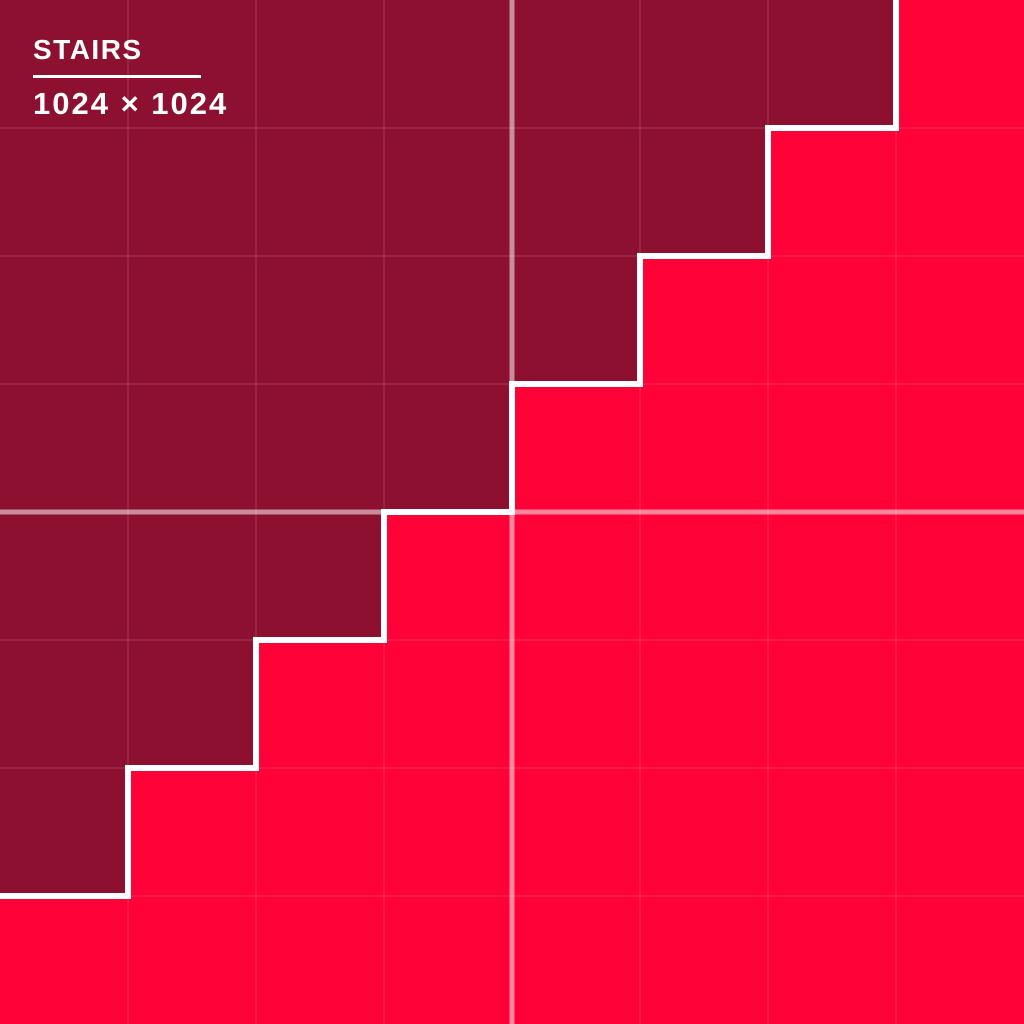 The height and width of the screenshot is (1024, 1024). What do you see at coordinates (117, 76) in the screenshot?
I see `title-underline` at bounding box center [117, 76].